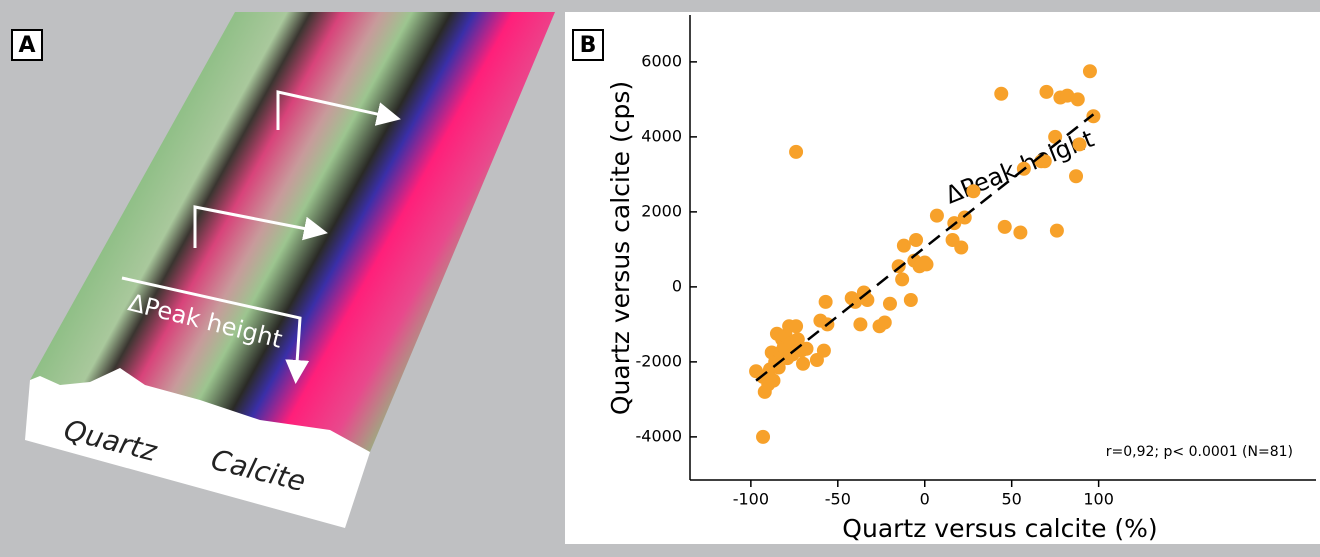  Describe the element at coordinates (661, 135) in the screenshot. I see `y-tick-label: 4000` at that location.